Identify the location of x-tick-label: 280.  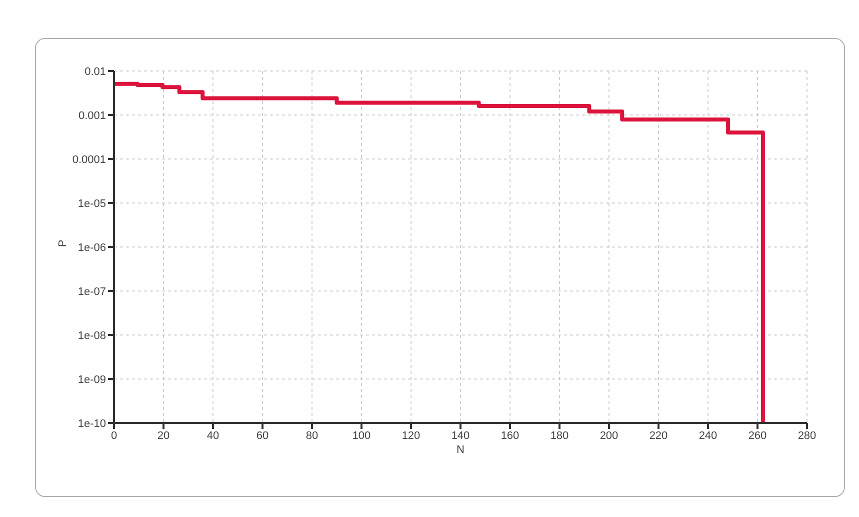
(807, 436).